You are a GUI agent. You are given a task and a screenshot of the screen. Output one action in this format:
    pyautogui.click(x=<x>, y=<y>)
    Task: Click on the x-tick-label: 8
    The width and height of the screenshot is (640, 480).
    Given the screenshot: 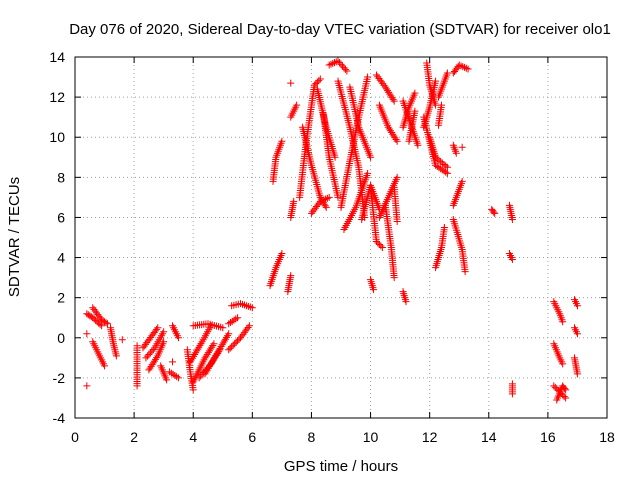 What is the action you would take?
    pyautogui.click(x=312, y=437)
    